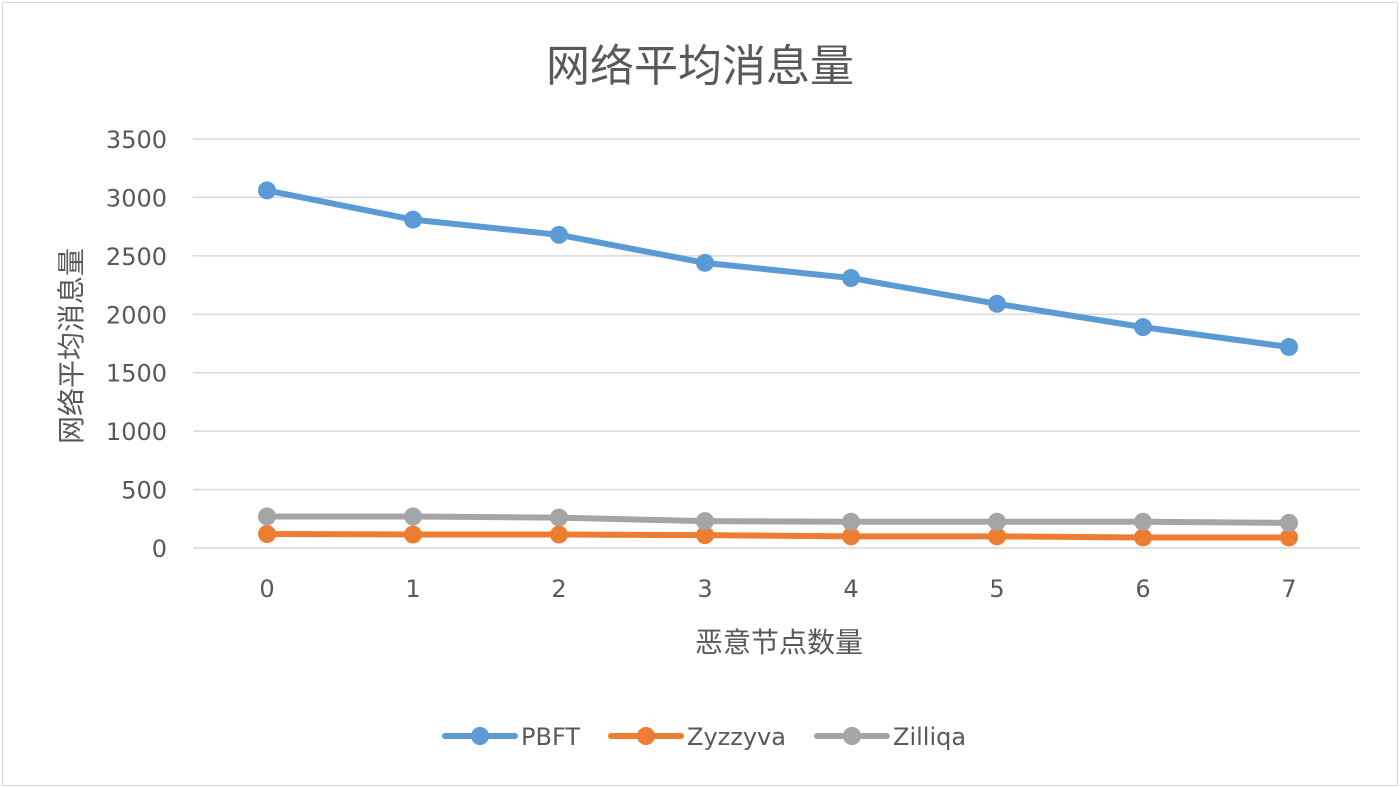 The image size is (1400, 788). I want to click on legend-item-zilliqa: Zilliqa, so click(890, 737).